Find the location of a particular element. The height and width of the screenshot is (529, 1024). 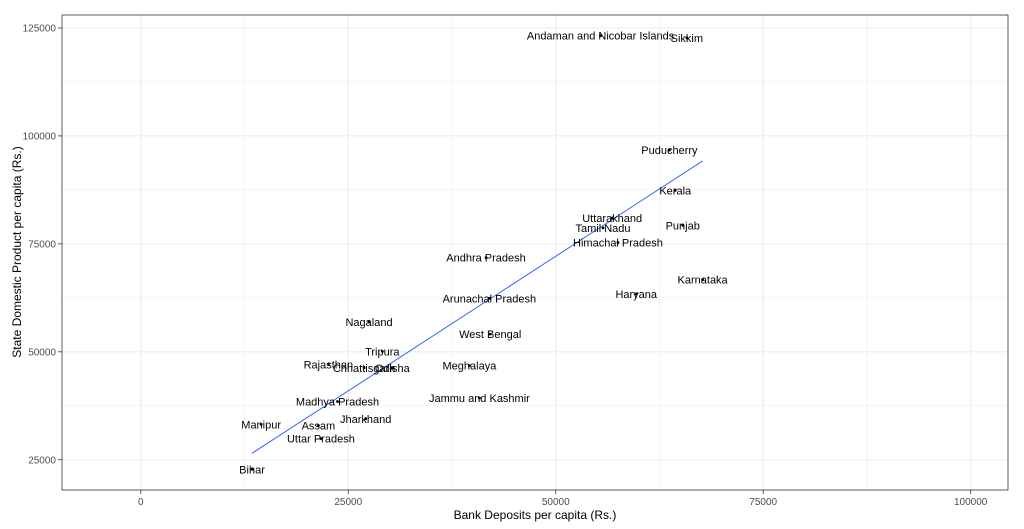

y-axis-ticks: 25000 50000 75000 100000 125000 is located at coordinates (42, 244).